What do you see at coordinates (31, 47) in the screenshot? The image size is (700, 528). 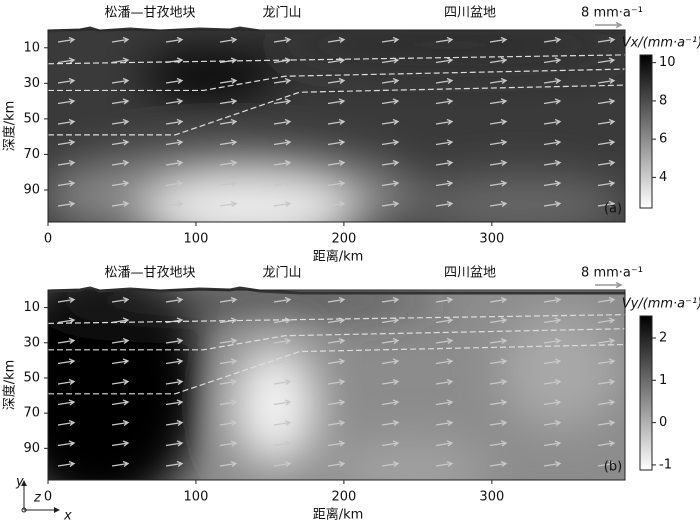 I see `y-tick-label: 10` at bounding box center [31, 47].